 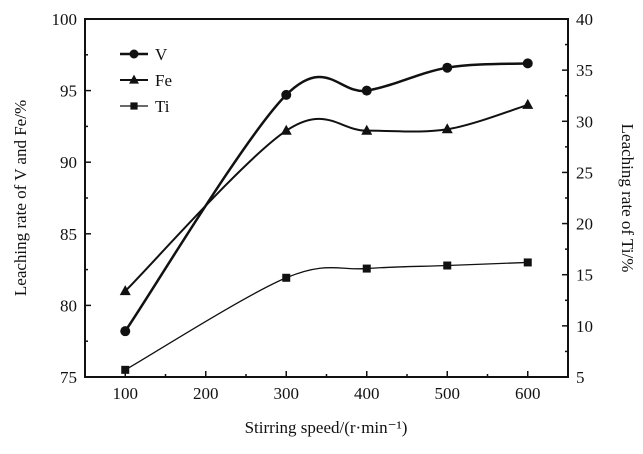 What do you see at coordinates (287, 393) in the screenshot?
I see `x-tick-label: 300` at bounding box center [287, 393].